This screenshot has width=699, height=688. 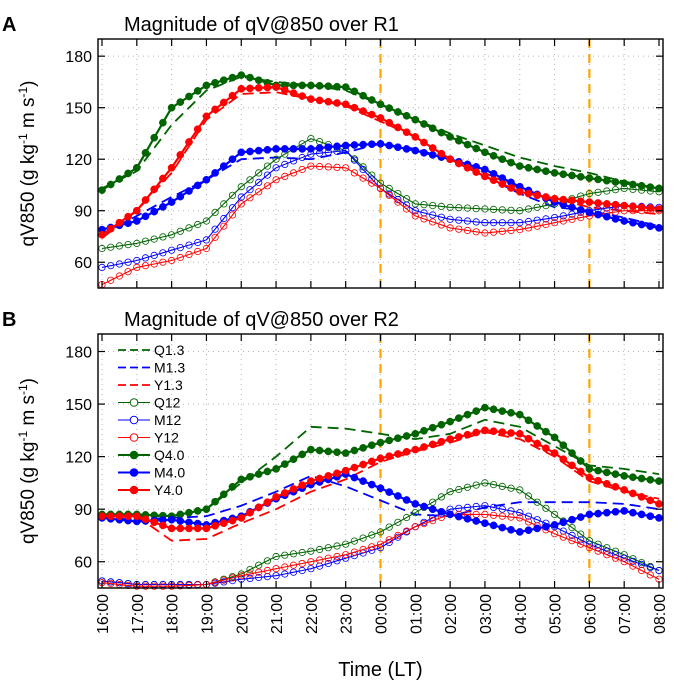 I want to click on series-Y12, so click(x=380, y=225).